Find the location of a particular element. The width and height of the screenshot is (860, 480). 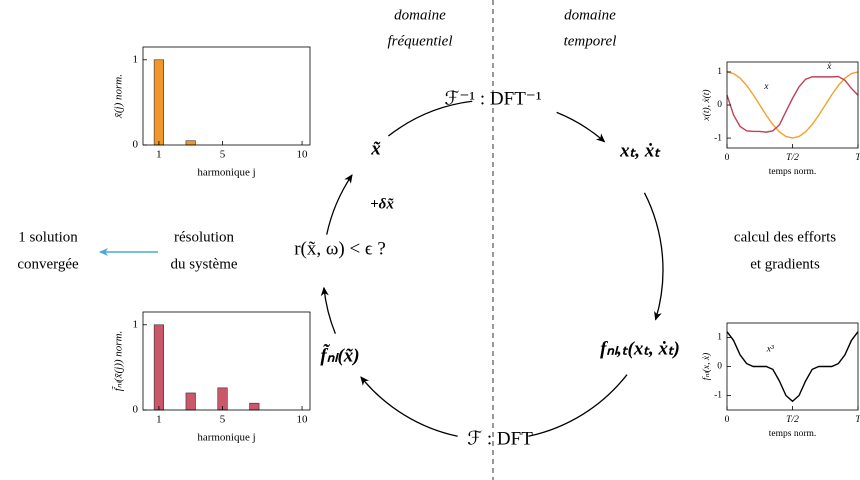

heading-line: fréquentiel is located at coordinates (420, 41).